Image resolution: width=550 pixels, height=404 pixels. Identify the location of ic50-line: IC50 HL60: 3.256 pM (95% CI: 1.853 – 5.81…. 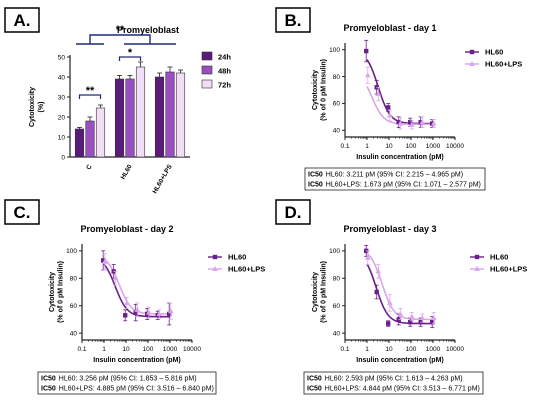
(119, 379).